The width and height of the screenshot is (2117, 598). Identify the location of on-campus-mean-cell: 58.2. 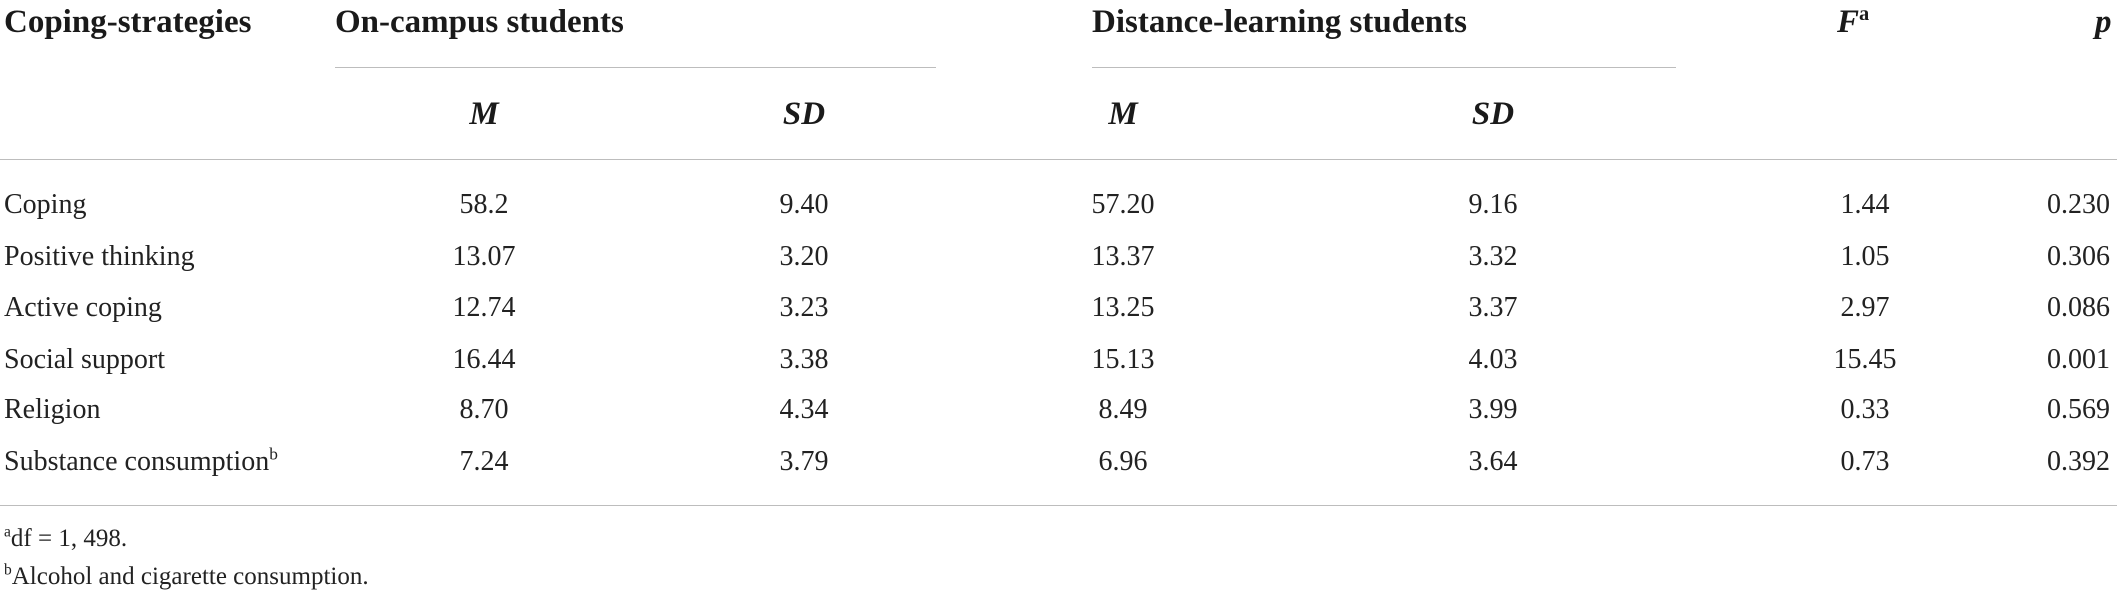
(484, 204).